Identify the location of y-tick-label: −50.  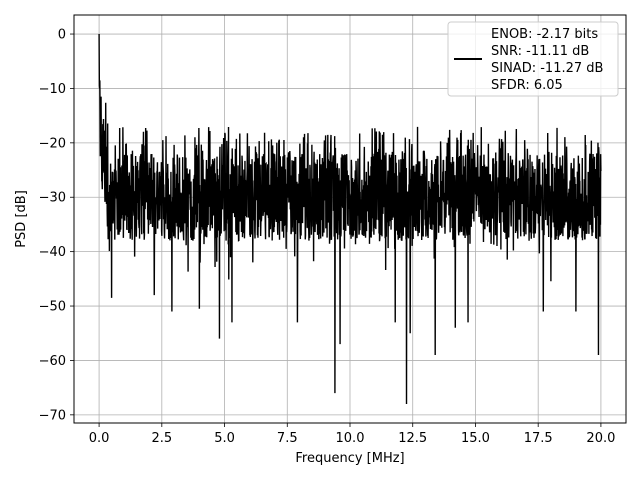
(52, 307).